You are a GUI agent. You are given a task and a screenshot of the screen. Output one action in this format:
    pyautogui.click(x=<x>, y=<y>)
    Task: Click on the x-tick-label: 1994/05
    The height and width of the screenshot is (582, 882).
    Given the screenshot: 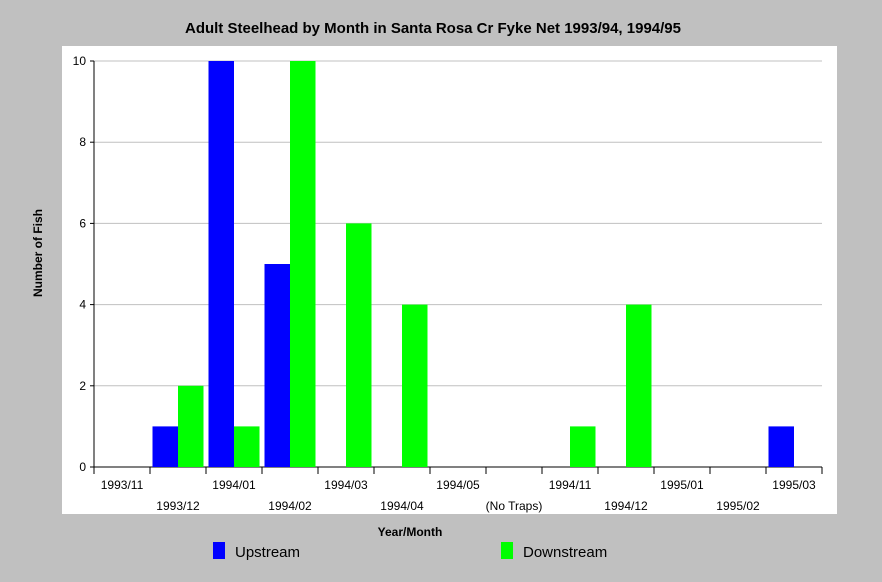 What is the action you would take?
    pyautogui.click(x=458, y=485)
    